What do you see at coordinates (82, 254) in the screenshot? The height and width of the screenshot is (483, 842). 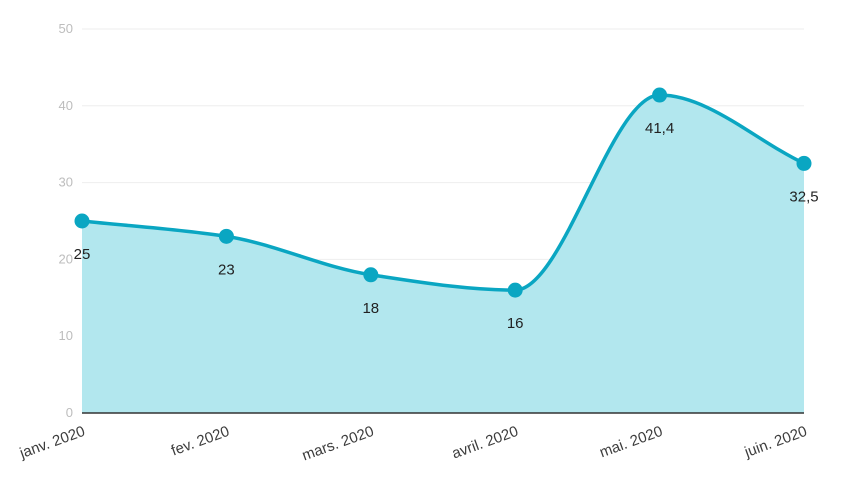 I see `data-label: 25` at bounding box center [82, 254].